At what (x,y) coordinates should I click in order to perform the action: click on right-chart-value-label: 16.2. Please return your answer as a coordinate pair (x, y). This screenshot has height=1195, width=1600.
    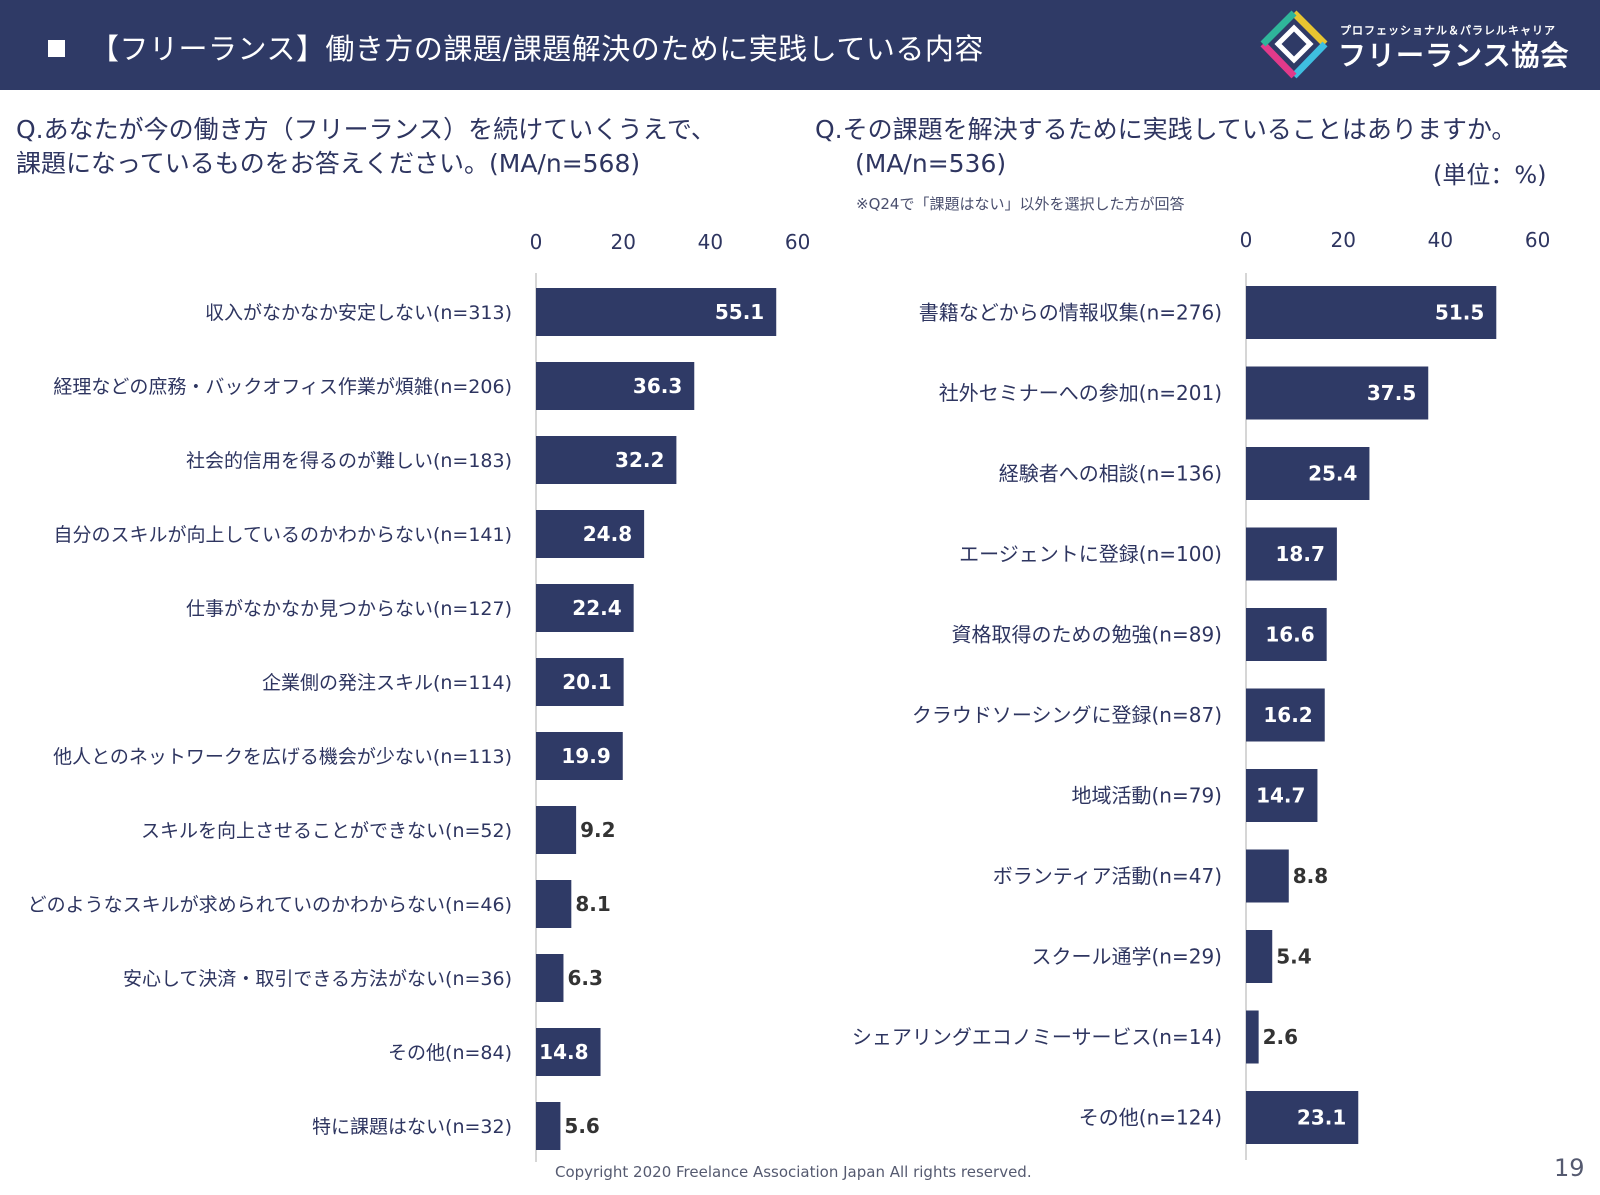
    Looking at the image, I should click on (1287, 715).